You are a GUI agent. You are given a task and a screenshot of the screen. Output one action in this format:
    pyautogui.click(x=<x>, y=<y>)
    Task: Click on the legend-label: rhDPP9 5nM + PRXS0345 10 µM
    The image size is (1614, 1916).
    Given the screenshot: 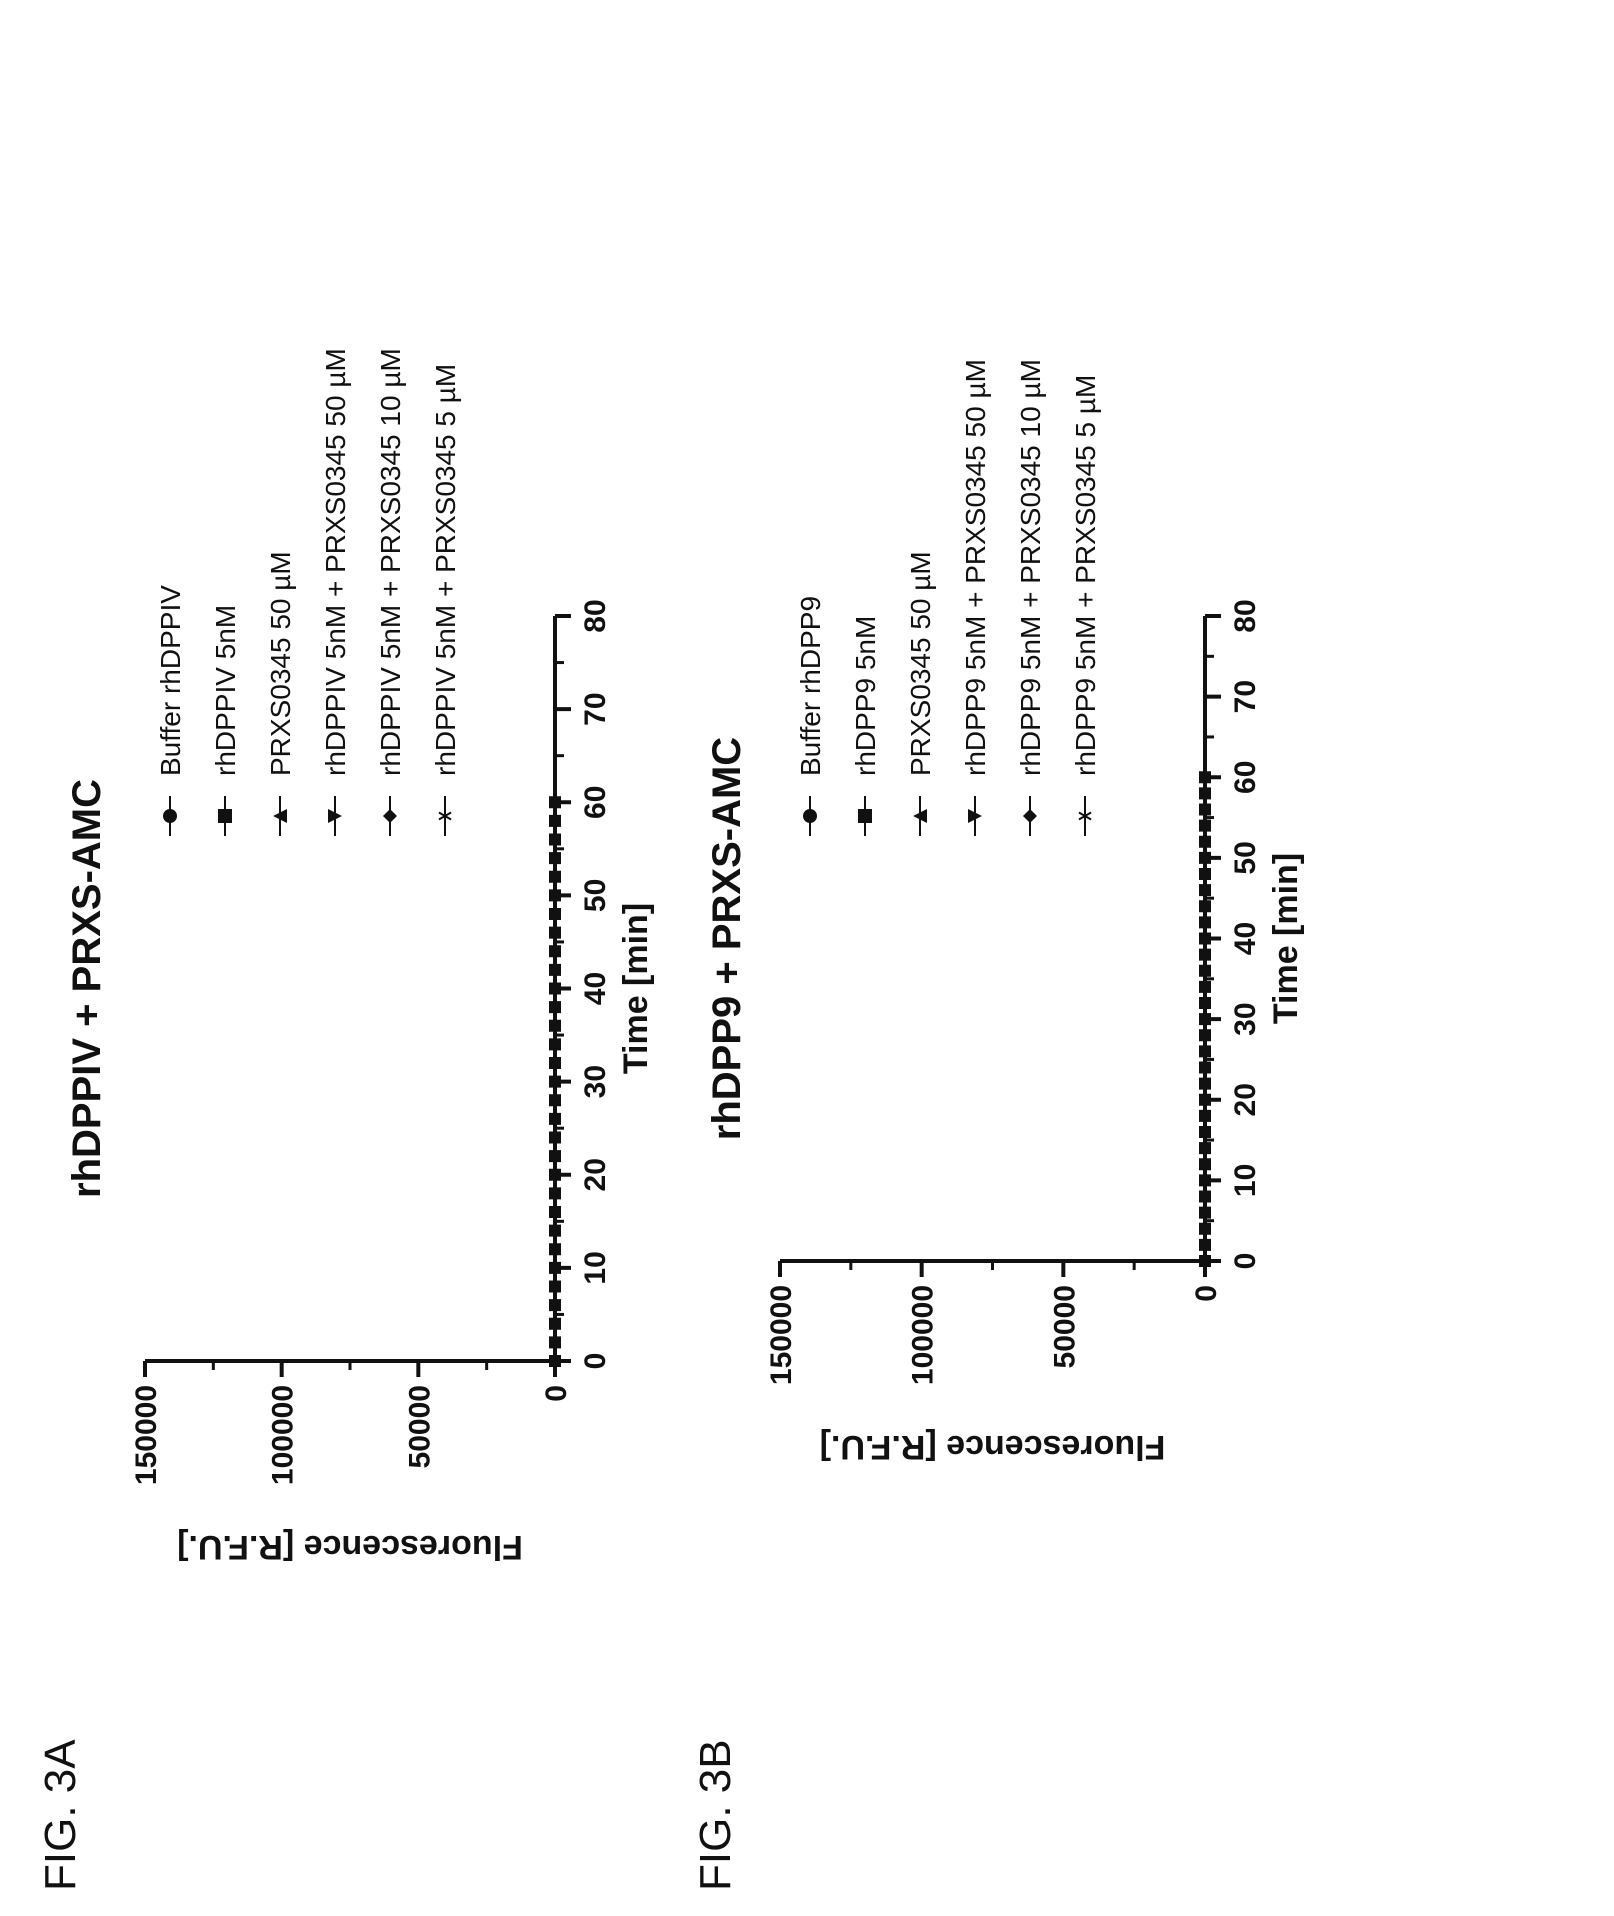 What is the action you would take?
    pyautogui.click(x=1030, y=567)
    